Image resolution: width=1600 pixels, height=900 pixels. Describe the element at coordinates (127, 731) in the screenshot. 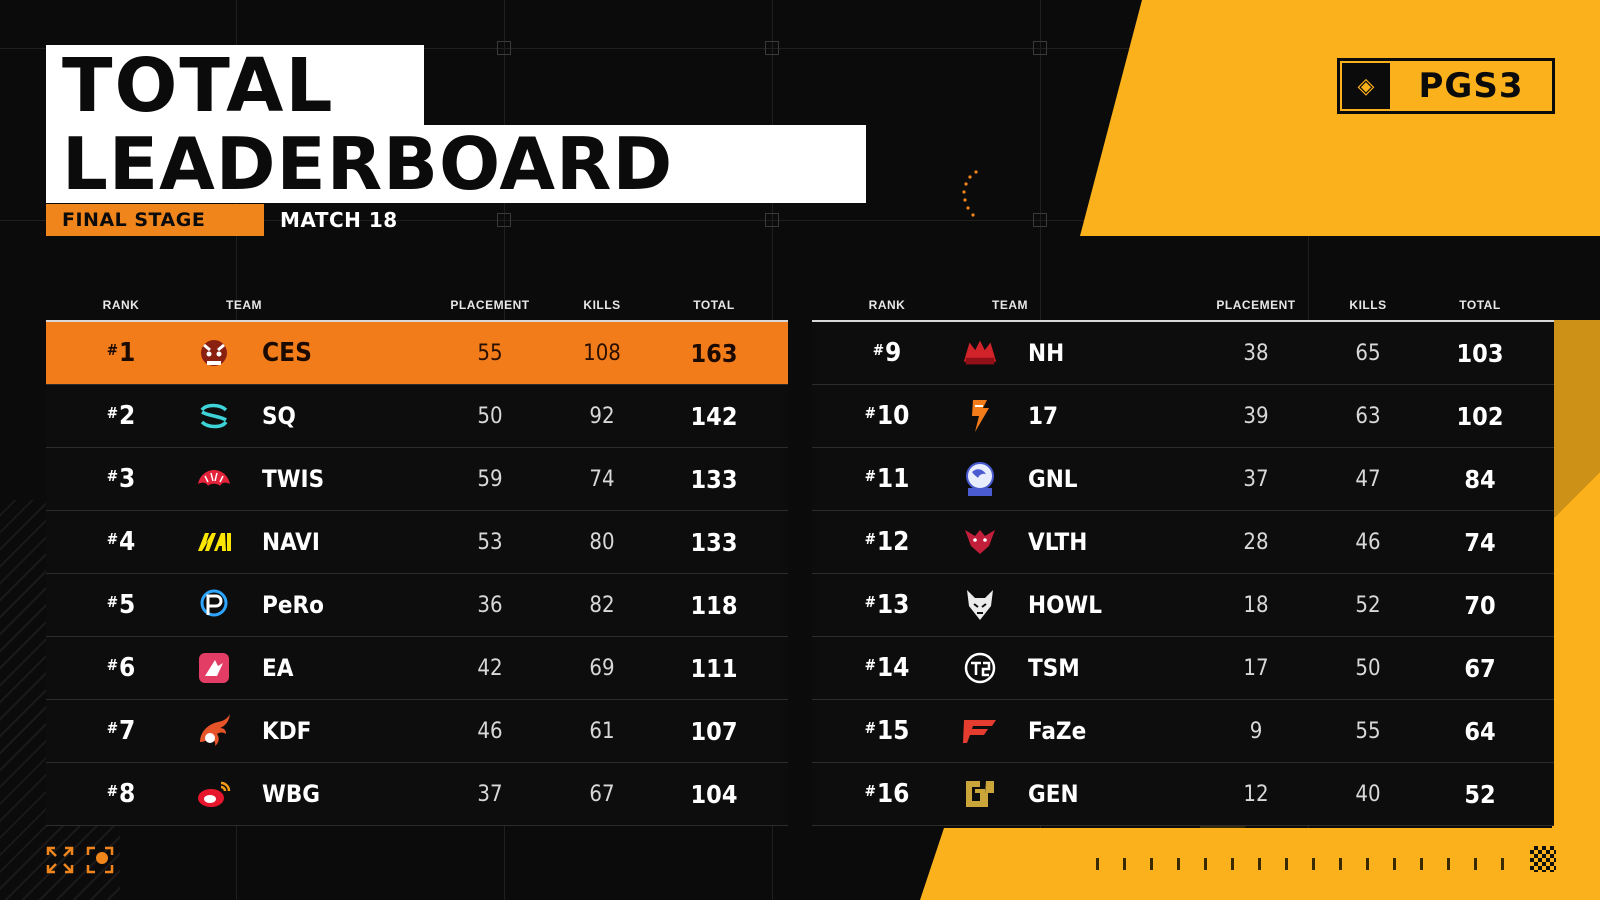

I see `rank-value: 7` at that location.